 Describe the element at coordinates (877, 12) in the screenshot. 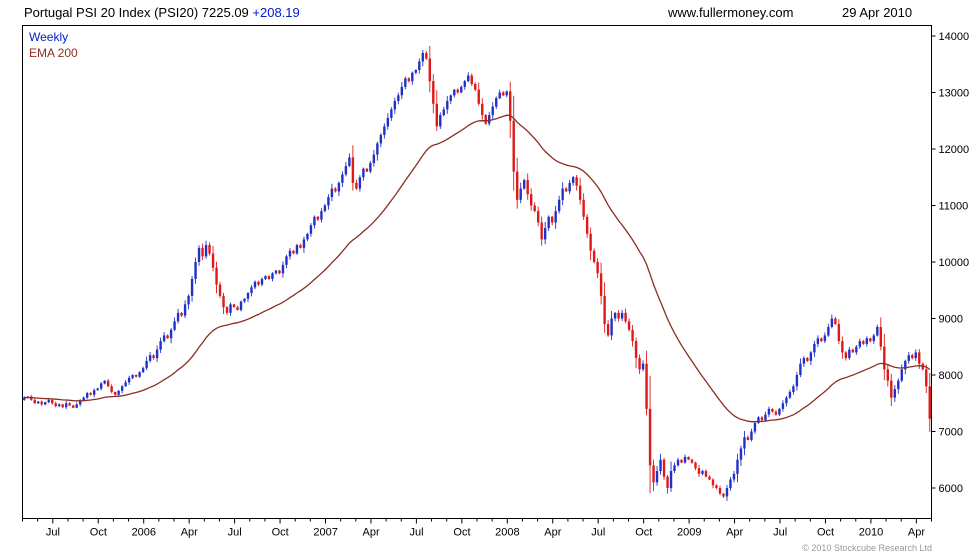

I see `chart-date: 29 Apr 2010` at that location.